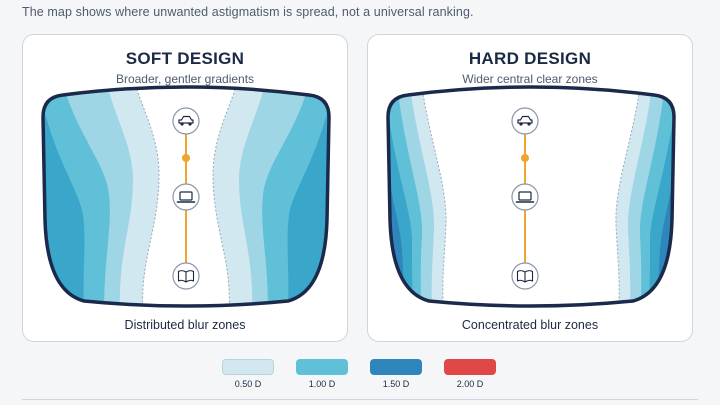 The width and height of the screenshot is (720, 405). I want to click on legend-label-050: 0.50 D, so click(248, 384).